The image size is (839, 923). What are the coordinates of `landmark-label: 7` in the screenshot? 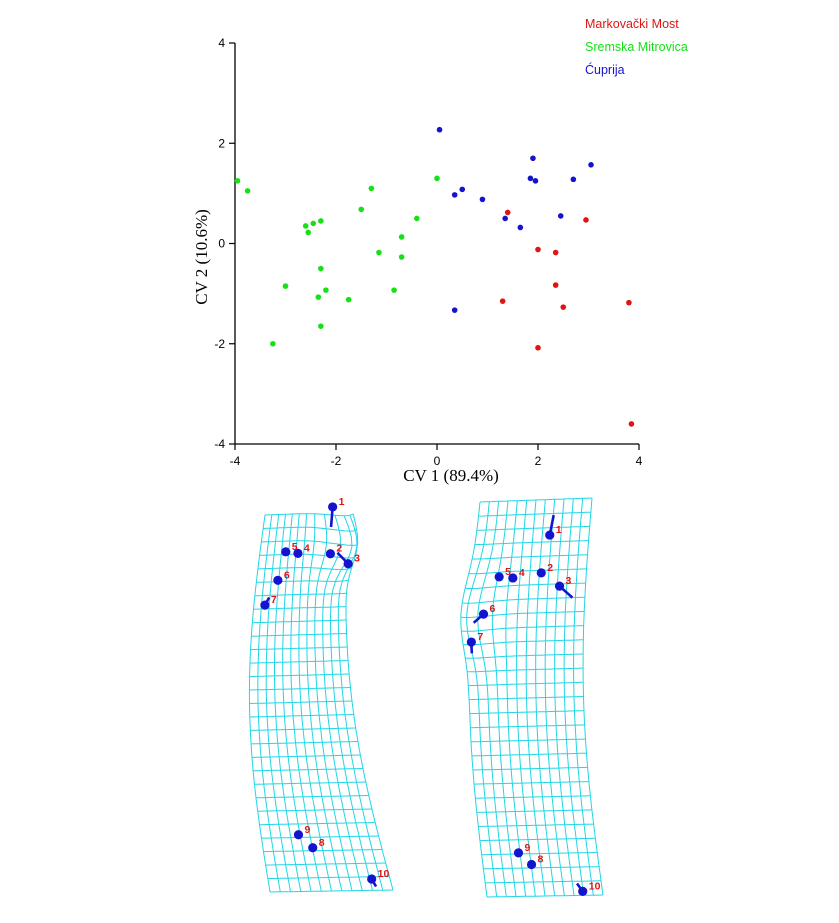 It's located at (480, 637).